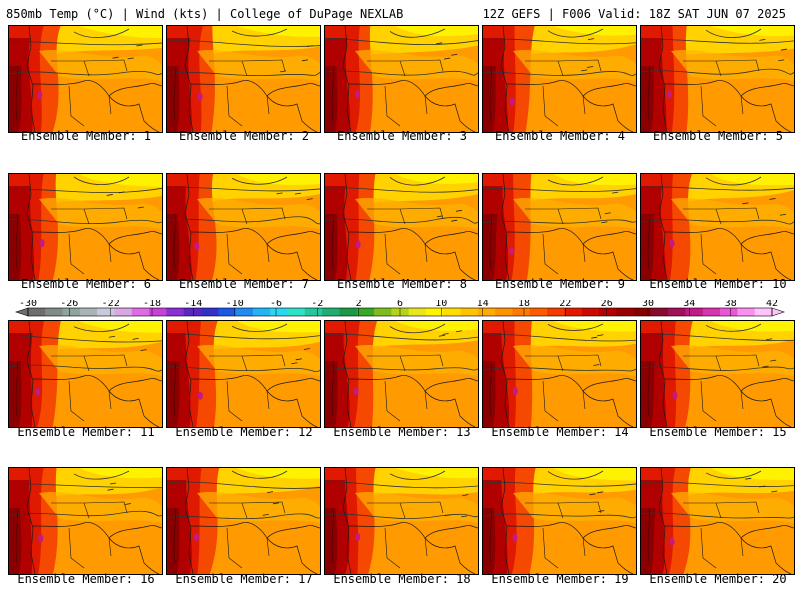  Describe the element at coordinates (244, 136) in the screenshot. I see `ensemble-member-caption: Ensemble Member: 2` at that location.